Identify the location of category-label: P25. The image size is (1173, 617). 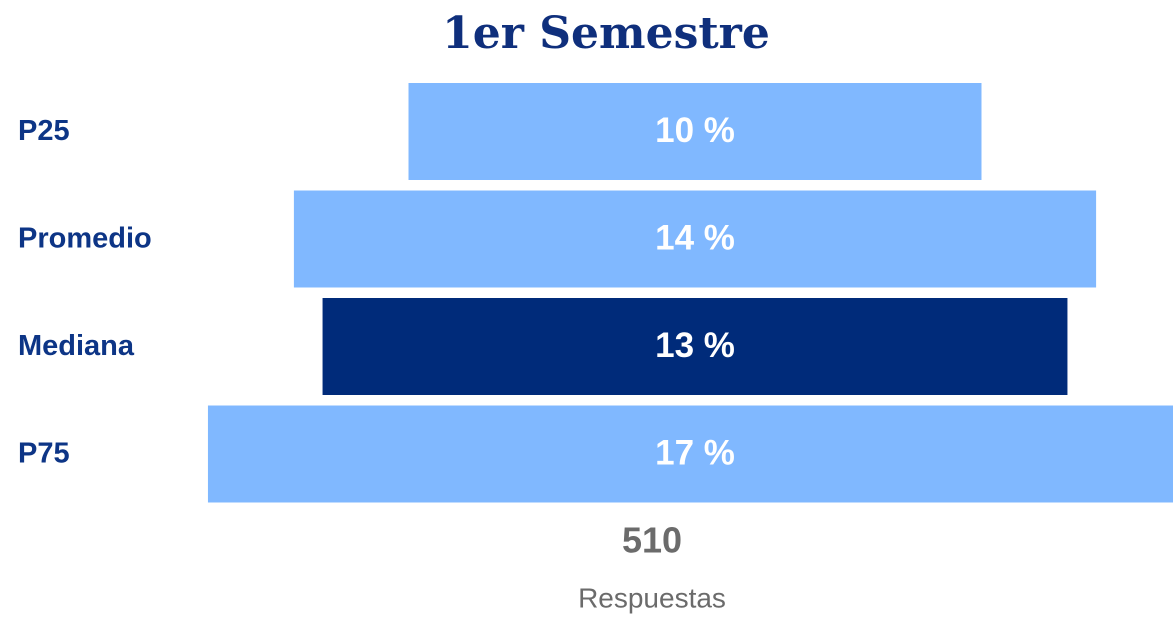
(44, 131).